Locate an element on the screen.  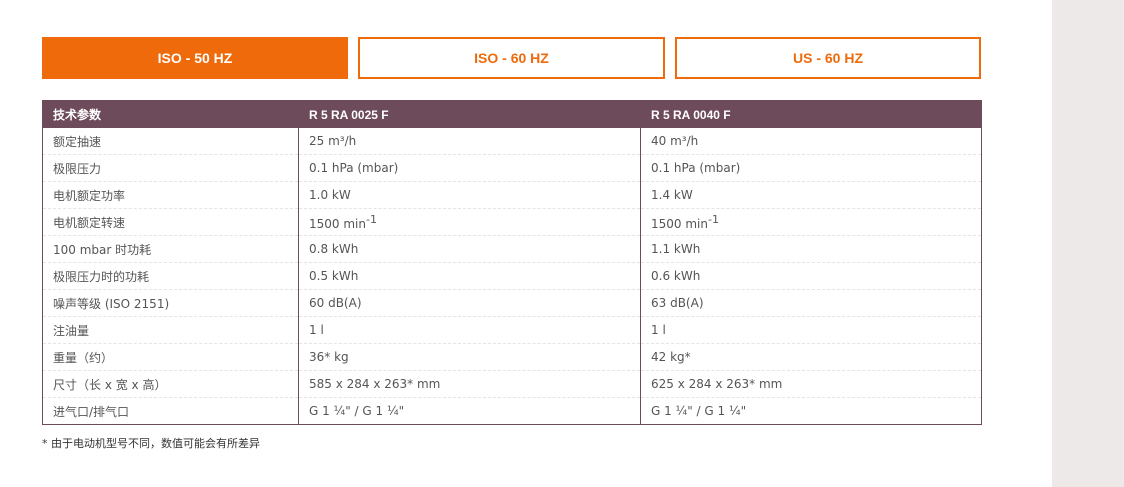
cell-text: 注油量 is located at coordinates (71, 330).